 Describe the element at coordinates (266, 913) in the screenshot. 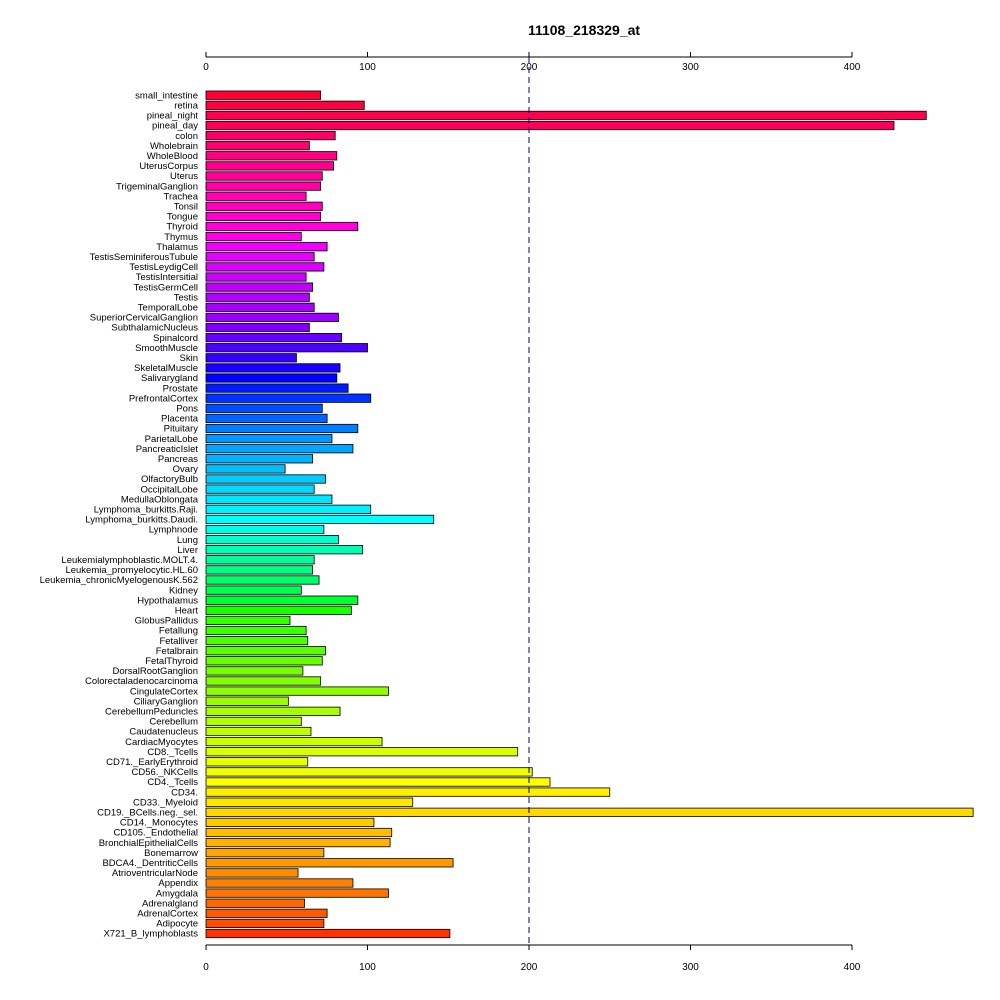

I see `bar-AdrenalCortex` at that location.